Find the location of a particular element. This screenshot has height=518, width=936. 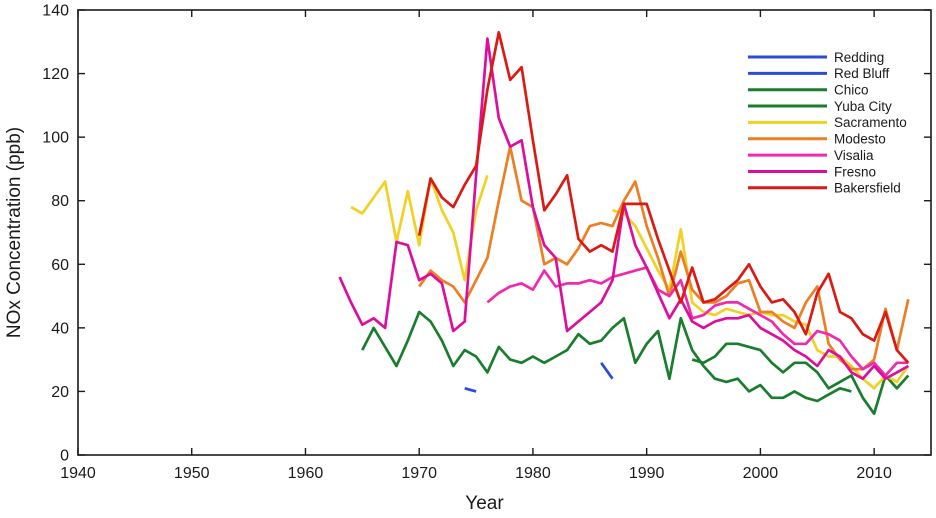

series-line-sacramento is located at coordinates (419, 228).